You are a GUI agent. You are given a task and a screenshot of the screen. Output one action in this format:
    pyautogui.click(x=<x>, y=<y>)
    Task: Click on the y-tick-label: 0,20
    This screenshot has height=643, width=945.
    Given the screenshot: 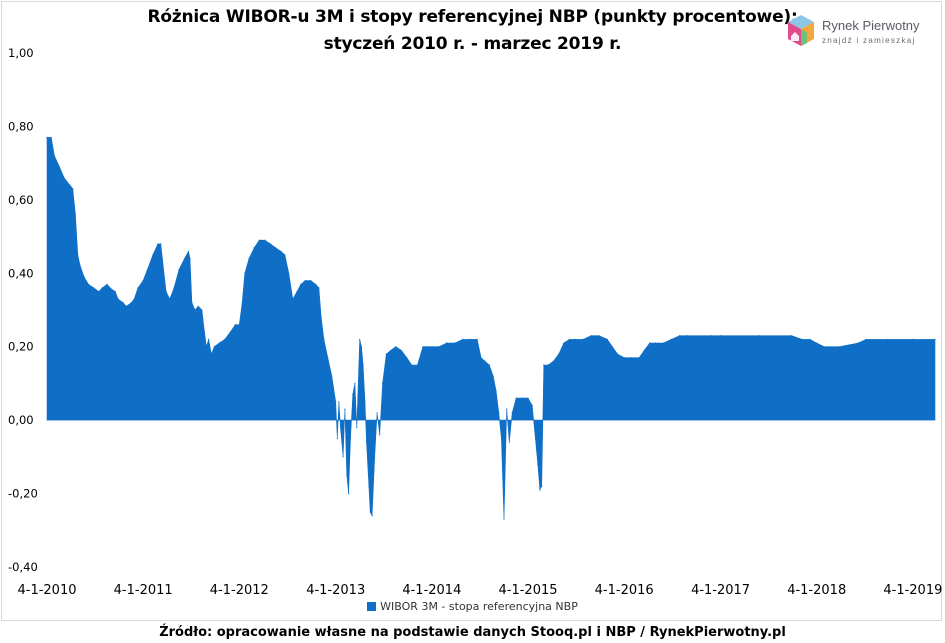 What is the action you would take?
    pyautogui.click(x=21, y=347)
    